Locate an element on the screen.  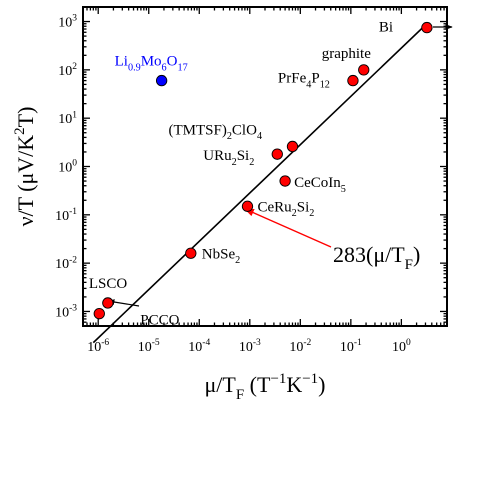
y-tick-label: 10³ is located at coordinates (67, 22).